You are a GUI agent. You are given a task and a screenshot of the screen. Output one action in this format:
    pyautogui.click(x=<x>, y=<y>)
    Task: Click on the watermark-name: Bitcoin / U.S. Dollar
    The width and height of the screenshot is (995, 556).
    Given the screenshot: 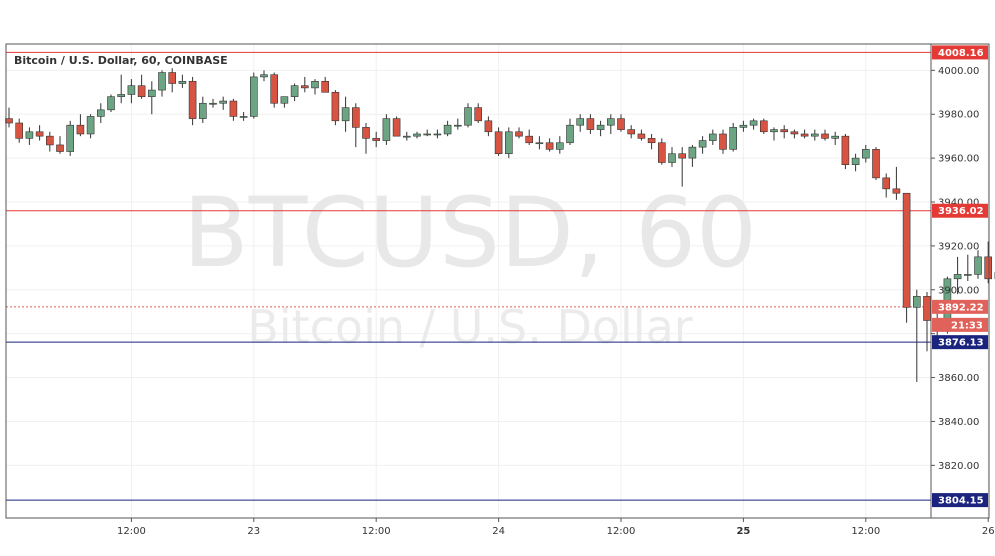 What is the action you would take?
    pyautogui.click(x=470, y=327)
    